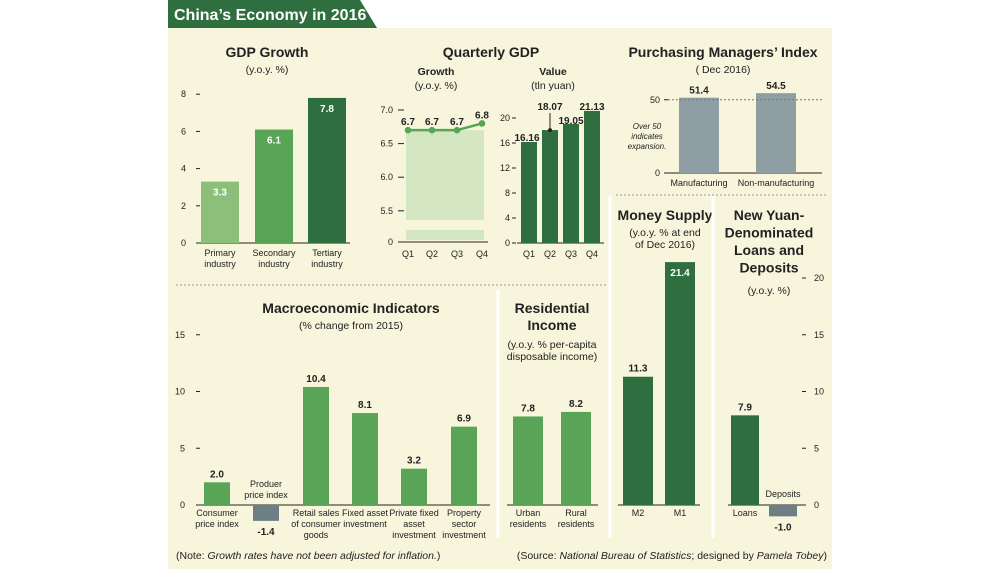  Describe the element at coordinates (183, 169) in the screenshot. I see `gdp-y-tick-label: 4` at that location.